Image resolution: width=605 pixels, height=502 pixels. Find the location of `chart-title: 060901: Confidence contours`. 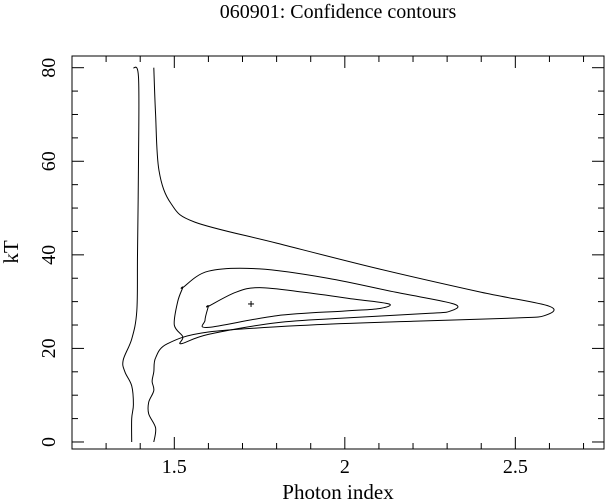

chart-title: 060901: Confidence contours is located at coordinates (338, 12).